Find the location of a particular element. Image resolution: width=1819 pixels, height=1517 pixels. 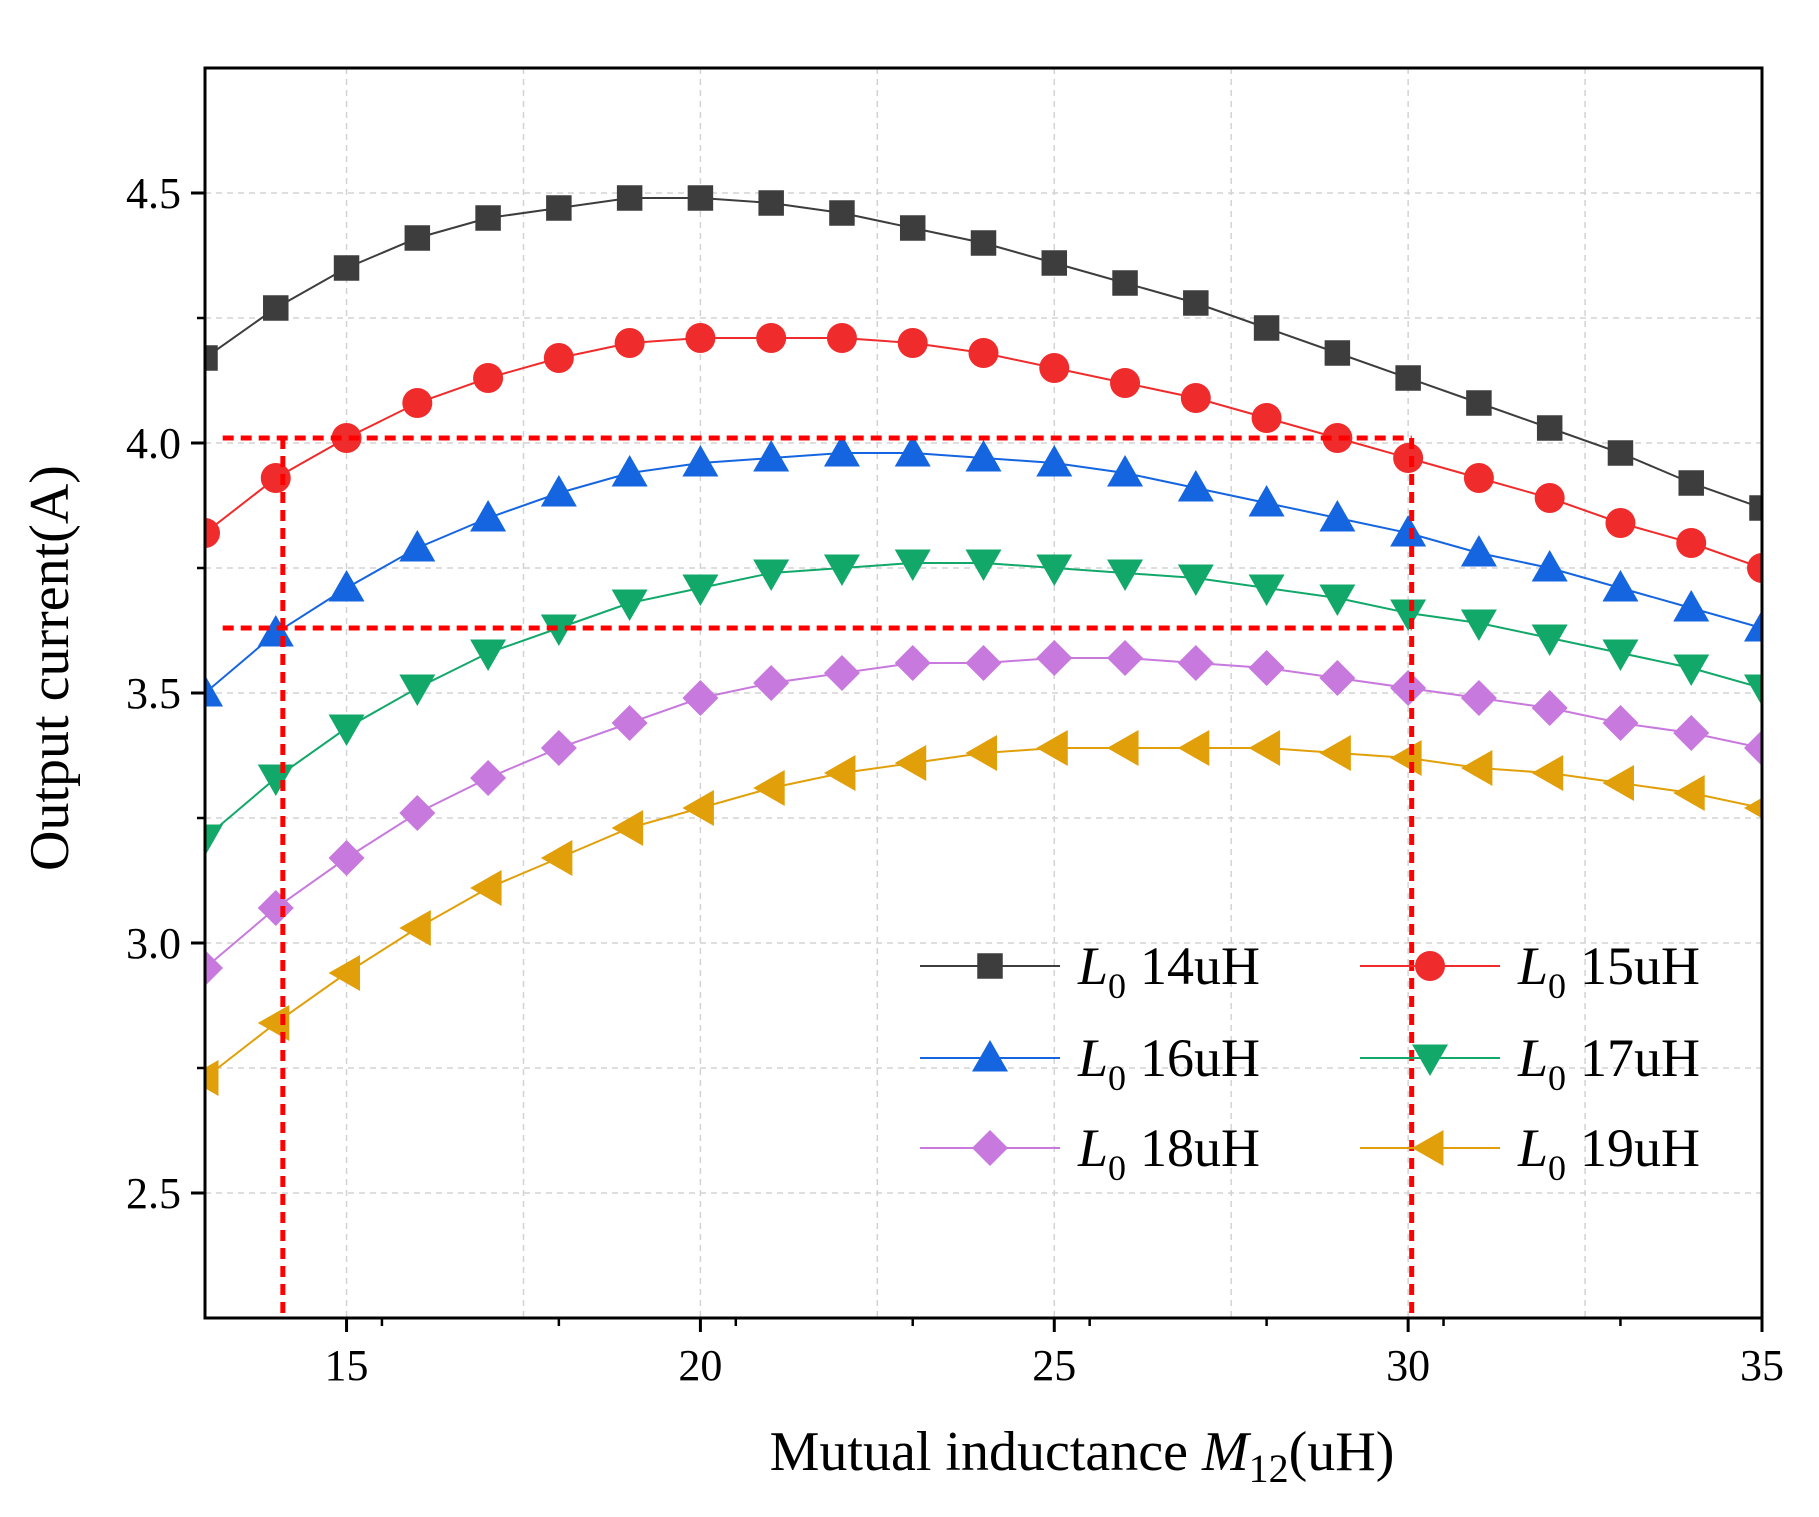

x-tick-label: 35 is located at coordinates (1762, 1365).